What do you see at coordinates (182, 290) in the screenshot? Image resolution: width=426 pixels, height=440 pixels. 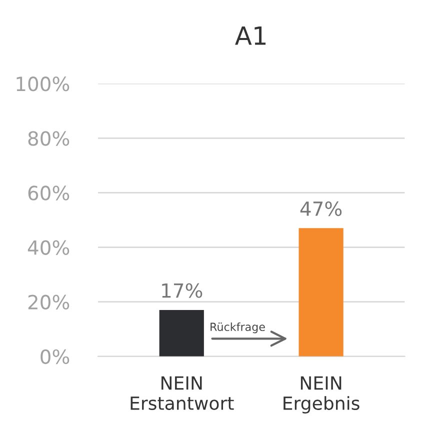 I see `data-label: 17%` at bounding box center [182, 290].